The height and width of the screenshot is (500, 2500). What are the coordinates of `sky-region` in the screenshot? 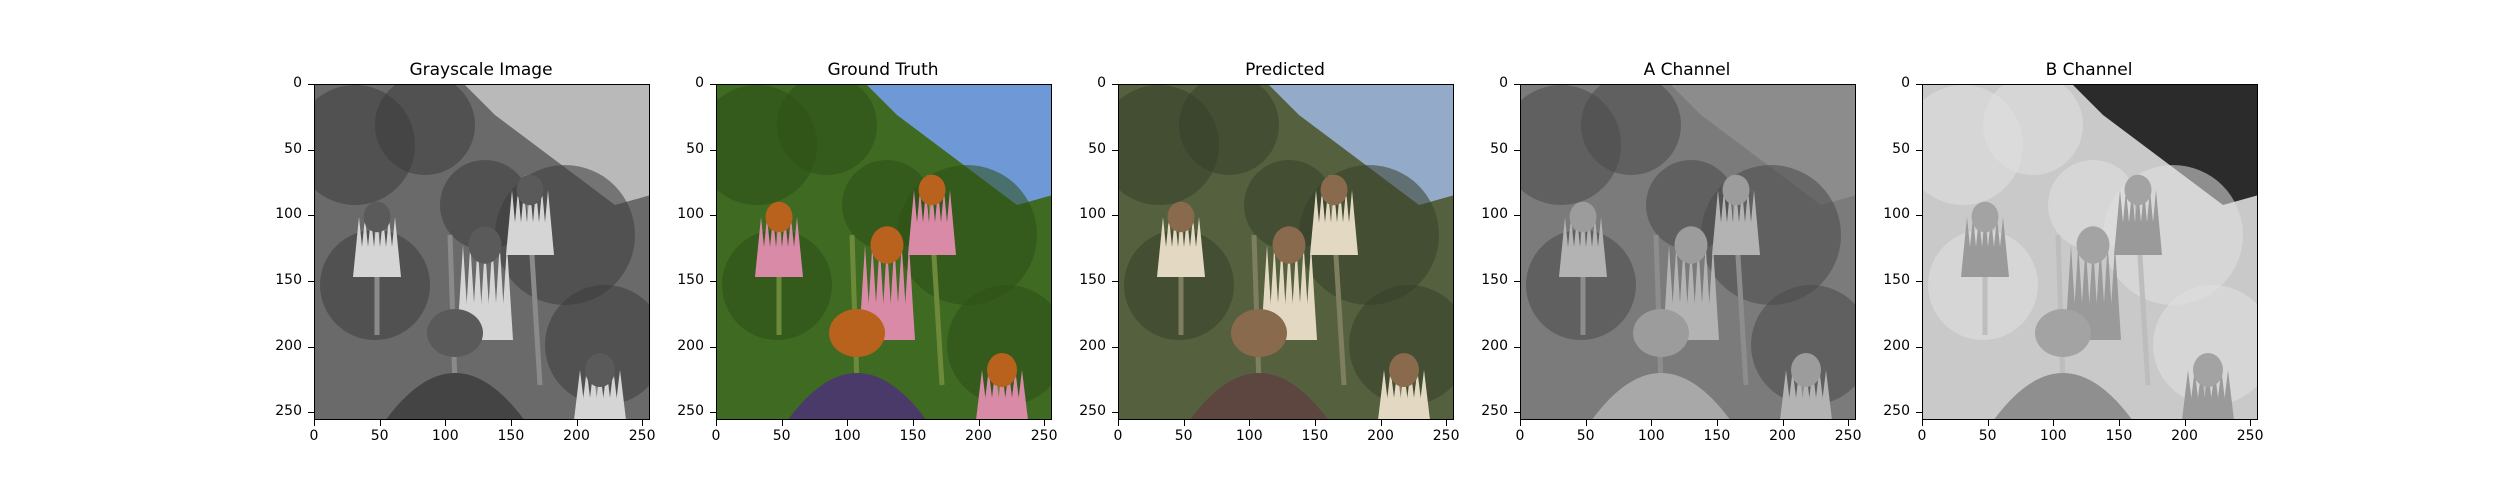 It's located at (557, 145).